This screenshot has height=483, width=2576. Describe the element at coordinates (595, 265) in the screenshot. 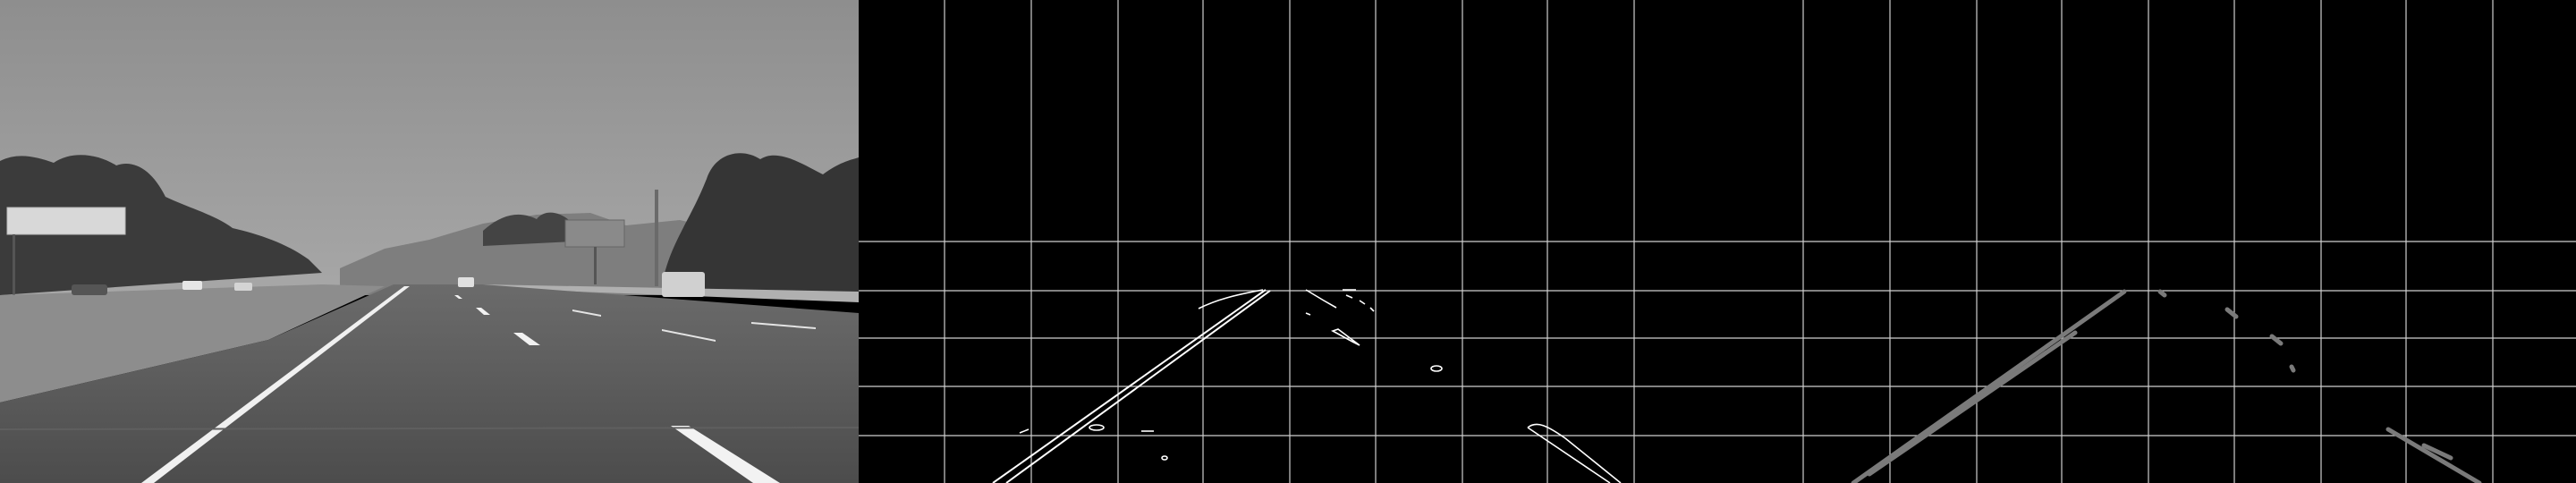

I see `highway-sign-post` at that location.